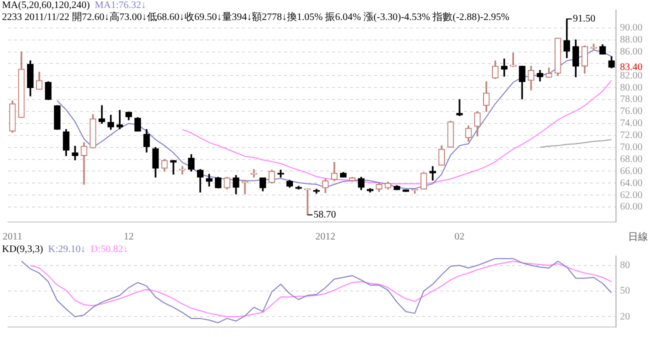 The height and width of the screenshot is (337, 650). What do you see at coordinates (584, 19) in the screenshot?
I see `annotation: 91.50` at bounding box center [584, 19].